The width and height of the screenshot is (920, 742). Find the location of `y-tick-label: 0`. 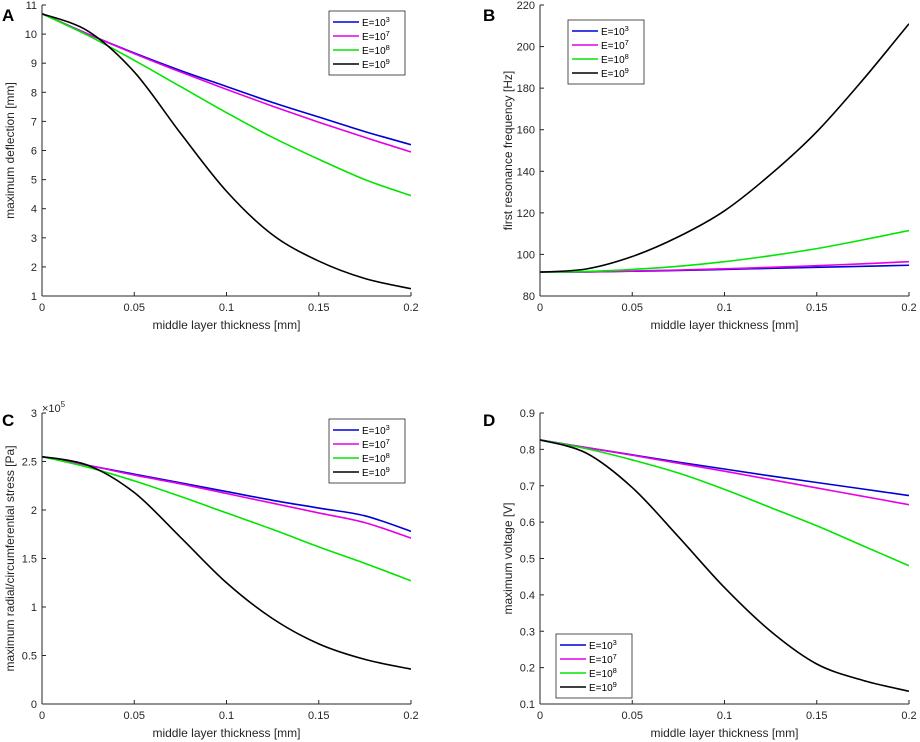

y-tick-label: 0 is located at coordinates (34, 705).